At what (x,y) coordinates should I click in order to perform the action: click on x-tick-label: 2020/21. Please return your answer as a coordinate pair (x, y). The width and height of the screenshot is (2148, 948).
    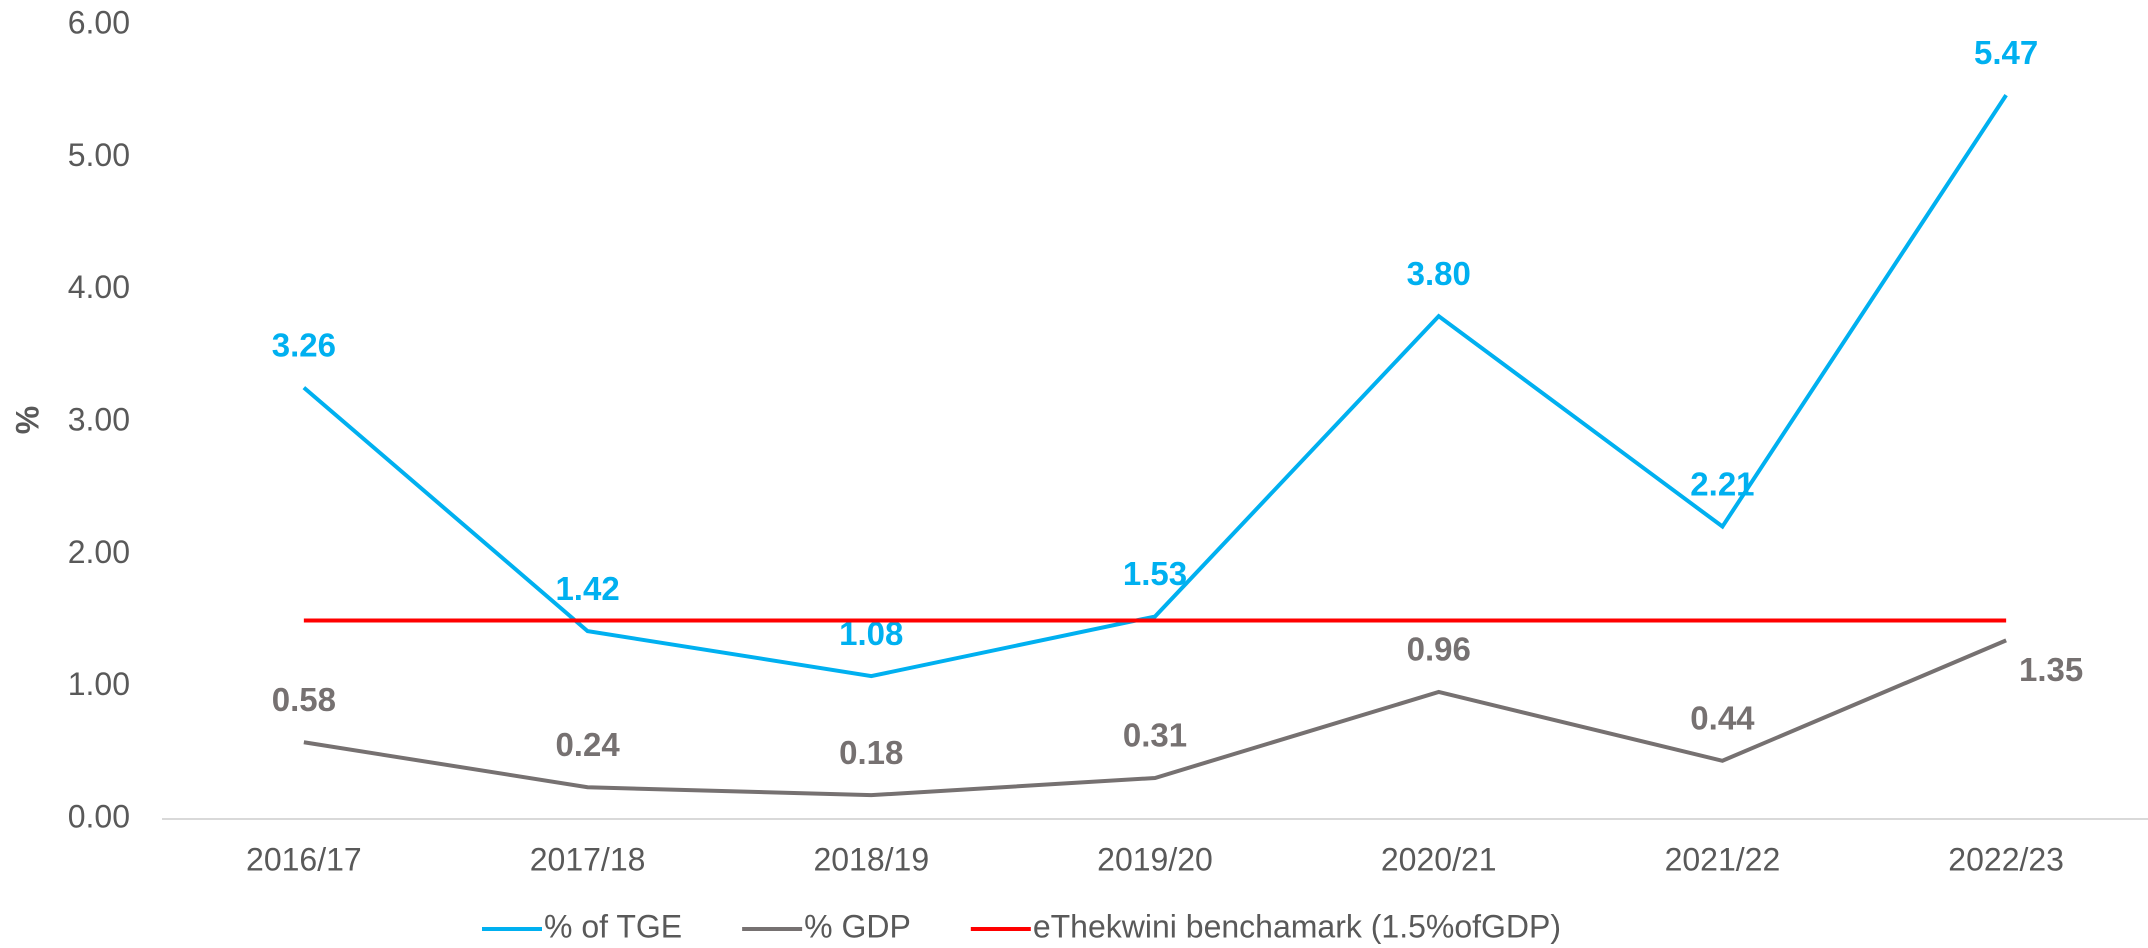
    Looking at the image, I should click on (1439, 859).